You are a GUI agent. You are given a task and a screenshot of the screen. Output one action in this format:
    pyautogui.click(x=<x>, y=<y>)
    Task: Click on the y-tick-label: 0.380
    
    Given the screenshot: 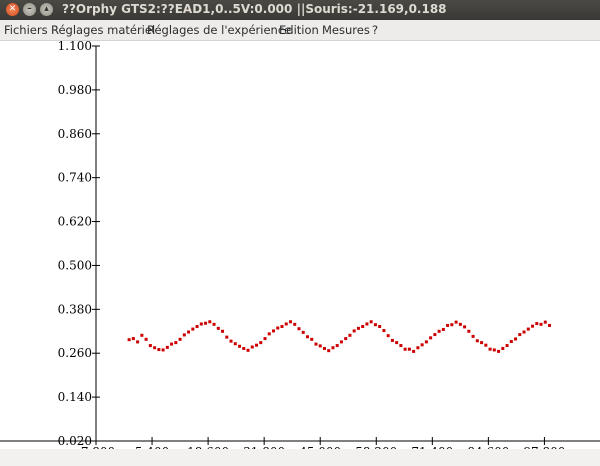 What is the action you would take?
    pyautogui.click(x=75, y=309)
    